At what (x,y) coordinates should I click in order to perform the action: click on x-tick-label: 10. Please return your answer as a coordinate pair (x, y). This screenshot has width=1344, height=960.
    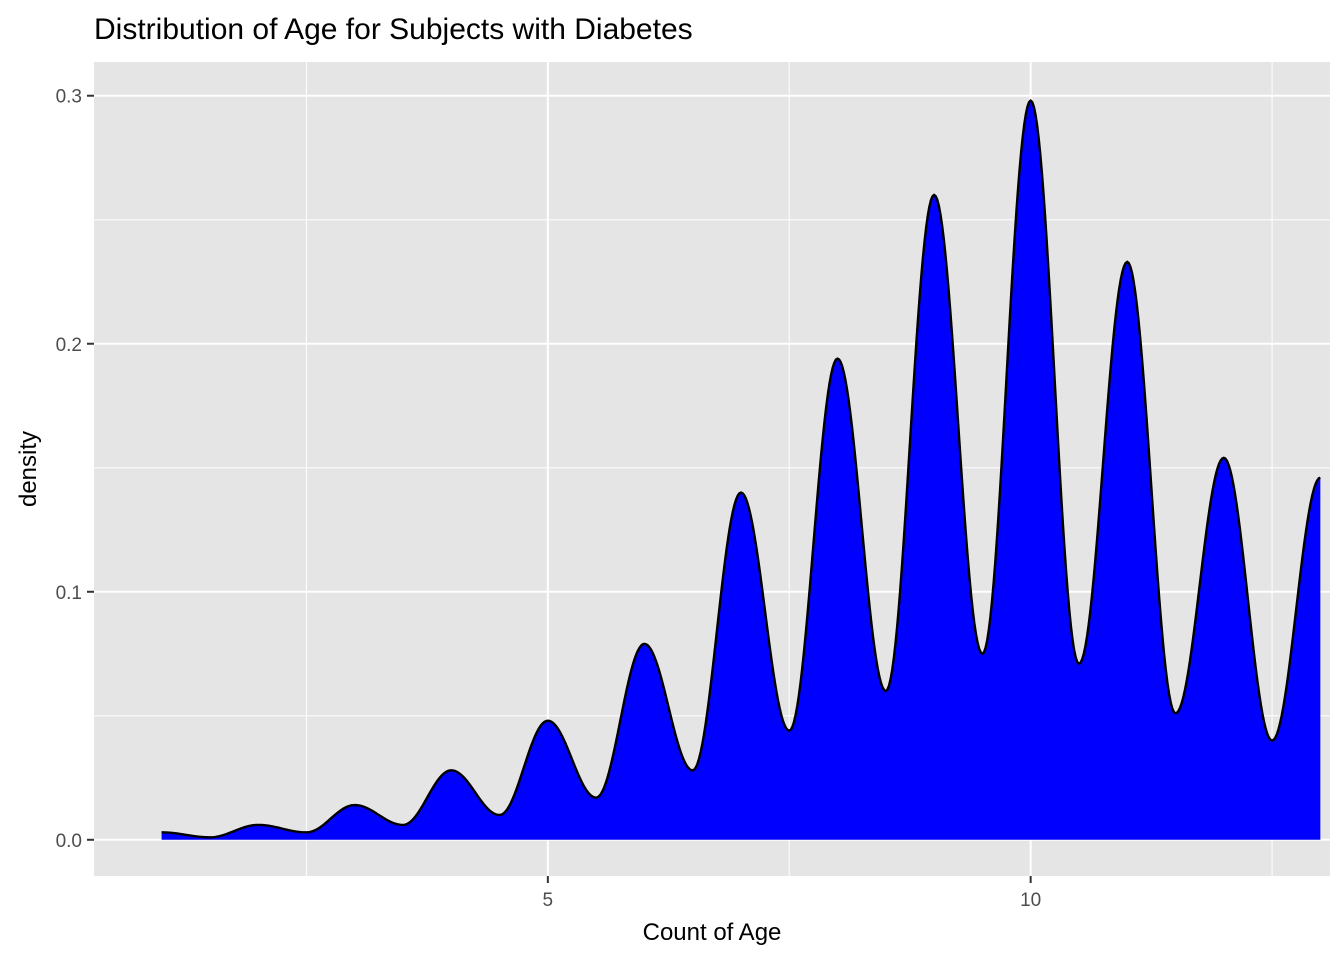
    Looking at the image, I should click on (1030, 900).